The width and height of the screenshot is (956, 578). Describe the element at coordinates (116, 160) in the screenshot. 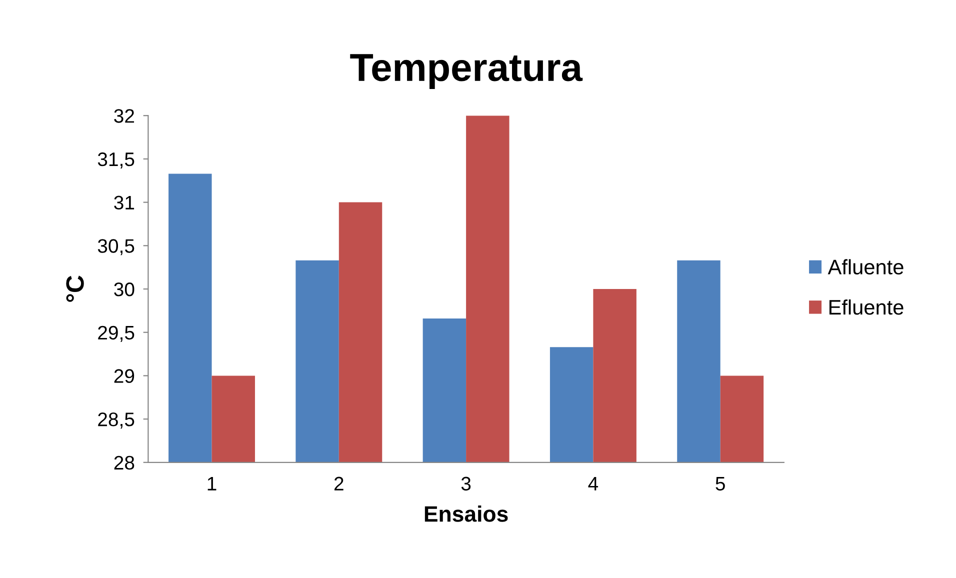

I see `y-tick-label: 31,5` at that location.